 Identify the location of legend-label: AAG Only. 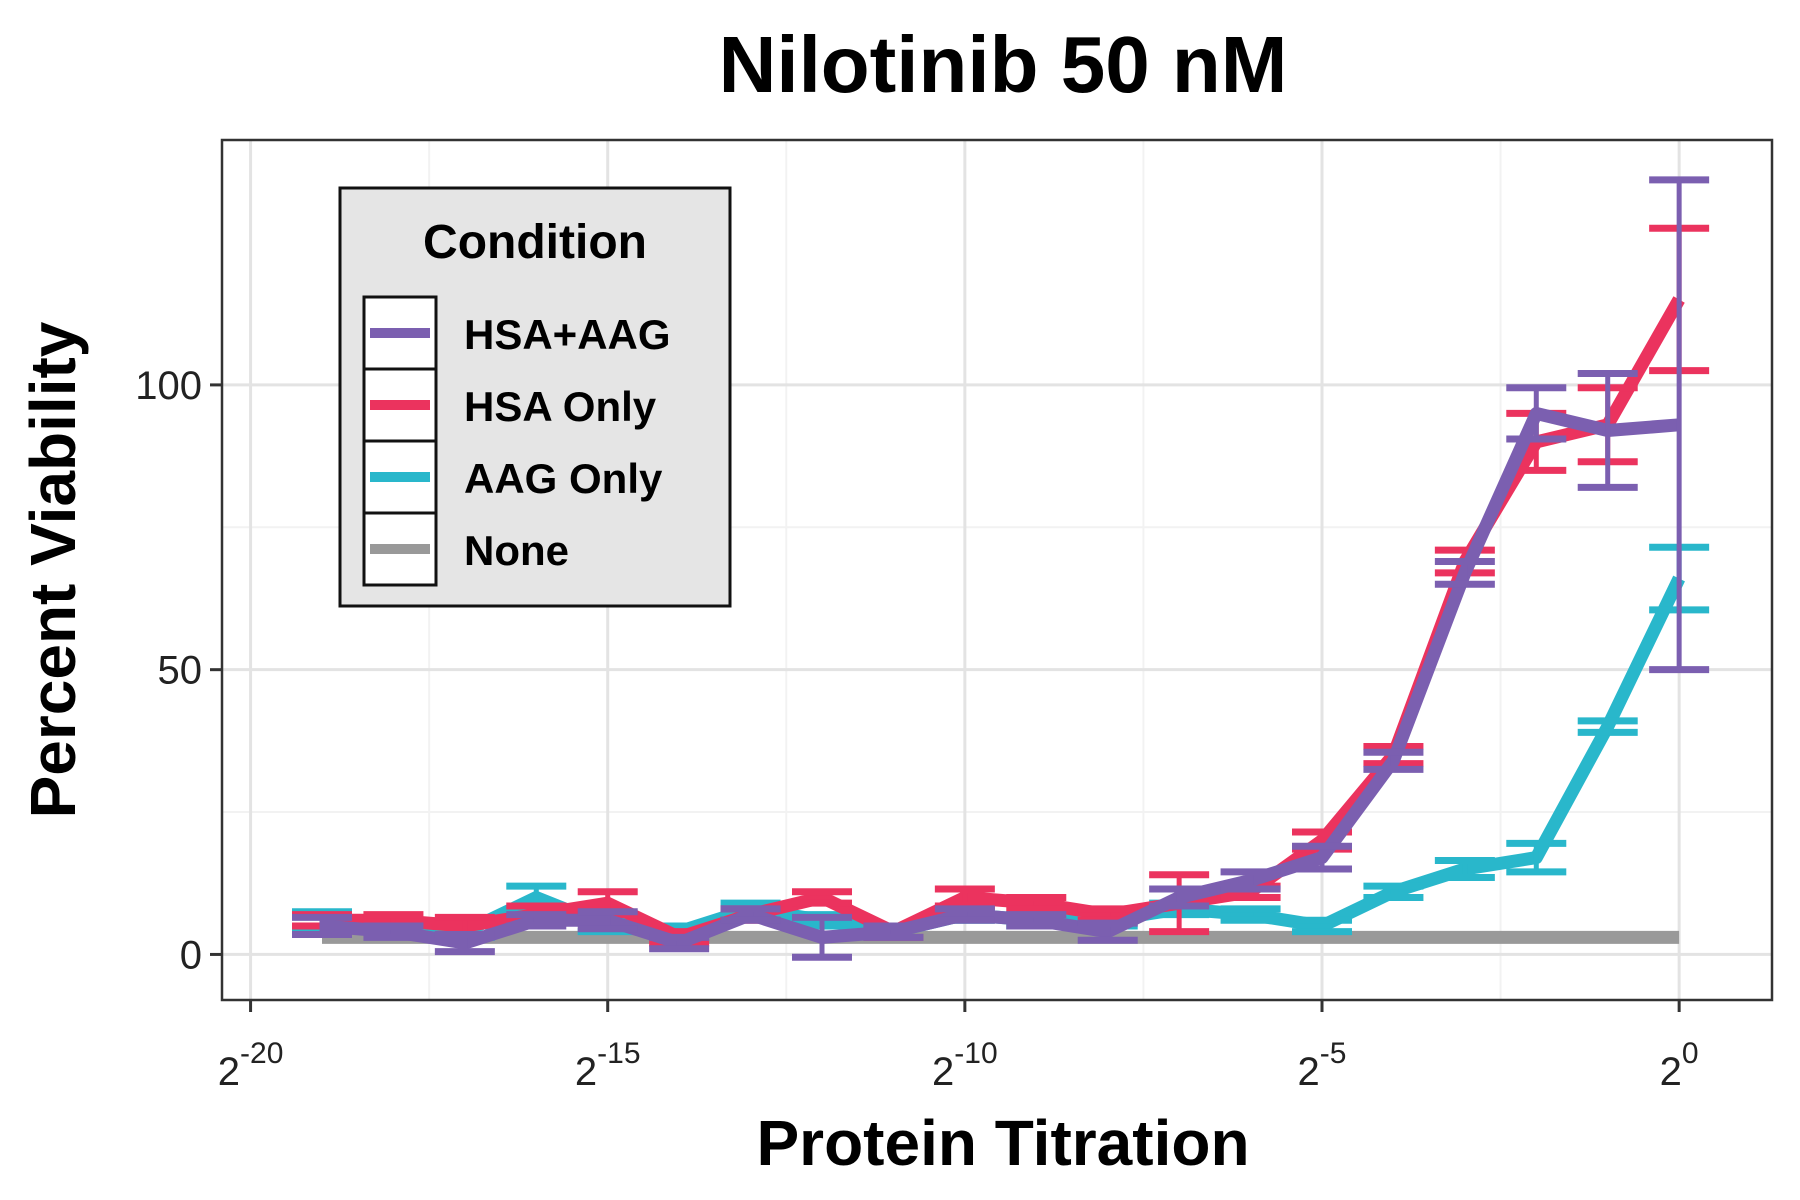
(563, 478).